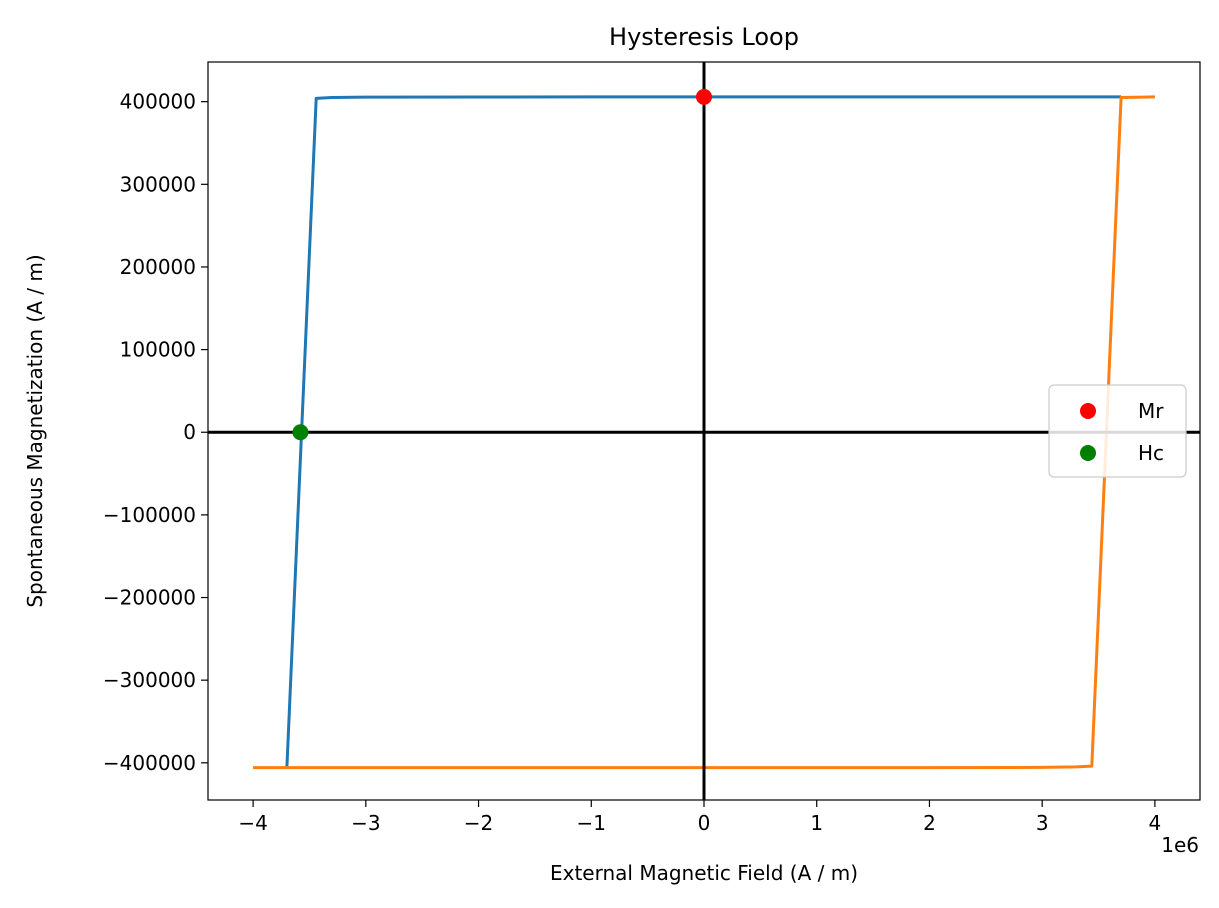 The image size is (1219, 908). I want to click on legend-marker-mr, so click(1088, 411).